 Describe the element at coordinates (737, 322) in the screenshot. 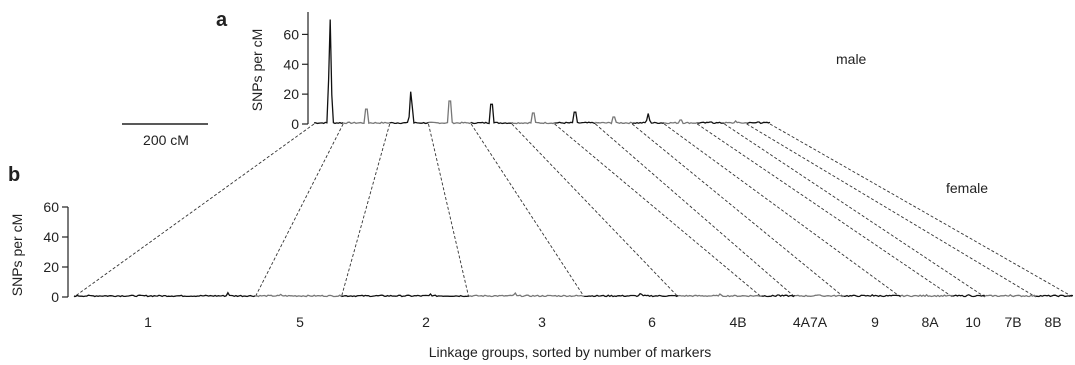

I see `group-label-4B: 4B` at that location.